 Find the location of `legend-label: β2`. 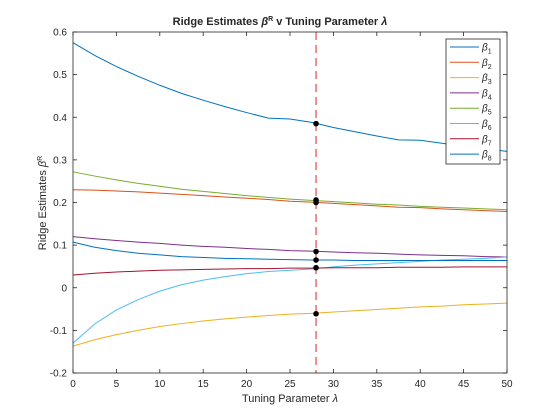

legend-label: β2 is located at coordinates (486, 64).